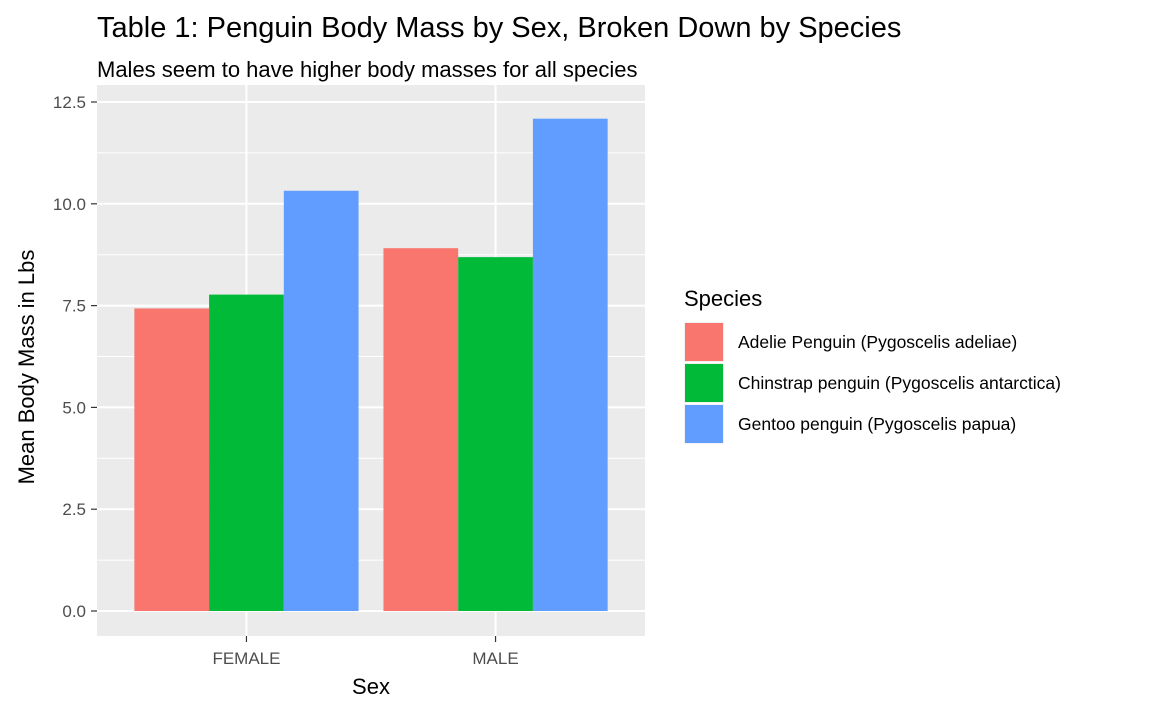 Image resolution: width=1153 pixels, height=713 pixels. I want to click on x-axis: FEMALE MALE, so click(365, 652).